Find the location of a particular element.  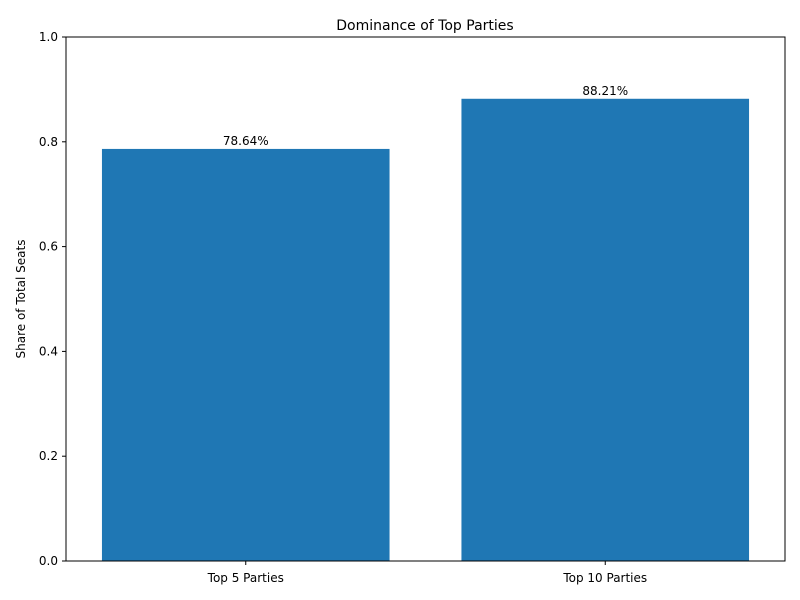

chart-title: Dominance of Top Parties is located at coordinates (424, 26).